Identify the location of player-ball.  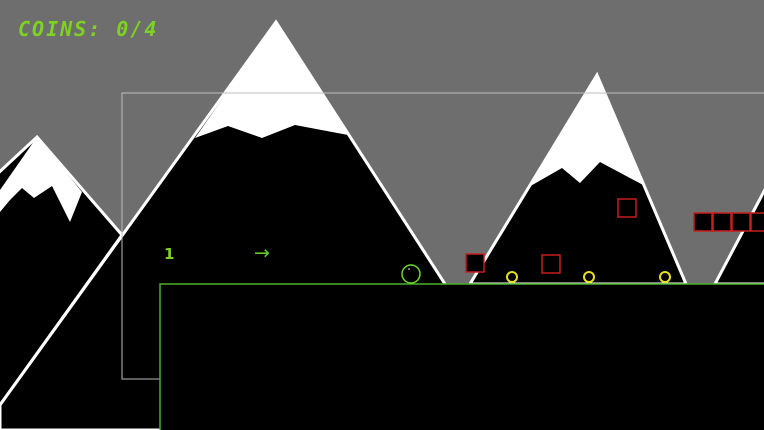
(411, 274).